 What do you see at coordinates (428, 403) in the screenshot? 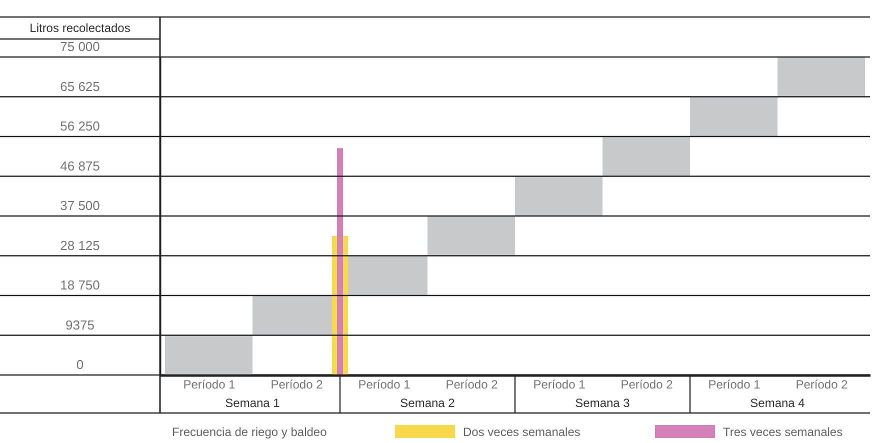
I see `text: Semana 2` at bounding box center [428, 403].